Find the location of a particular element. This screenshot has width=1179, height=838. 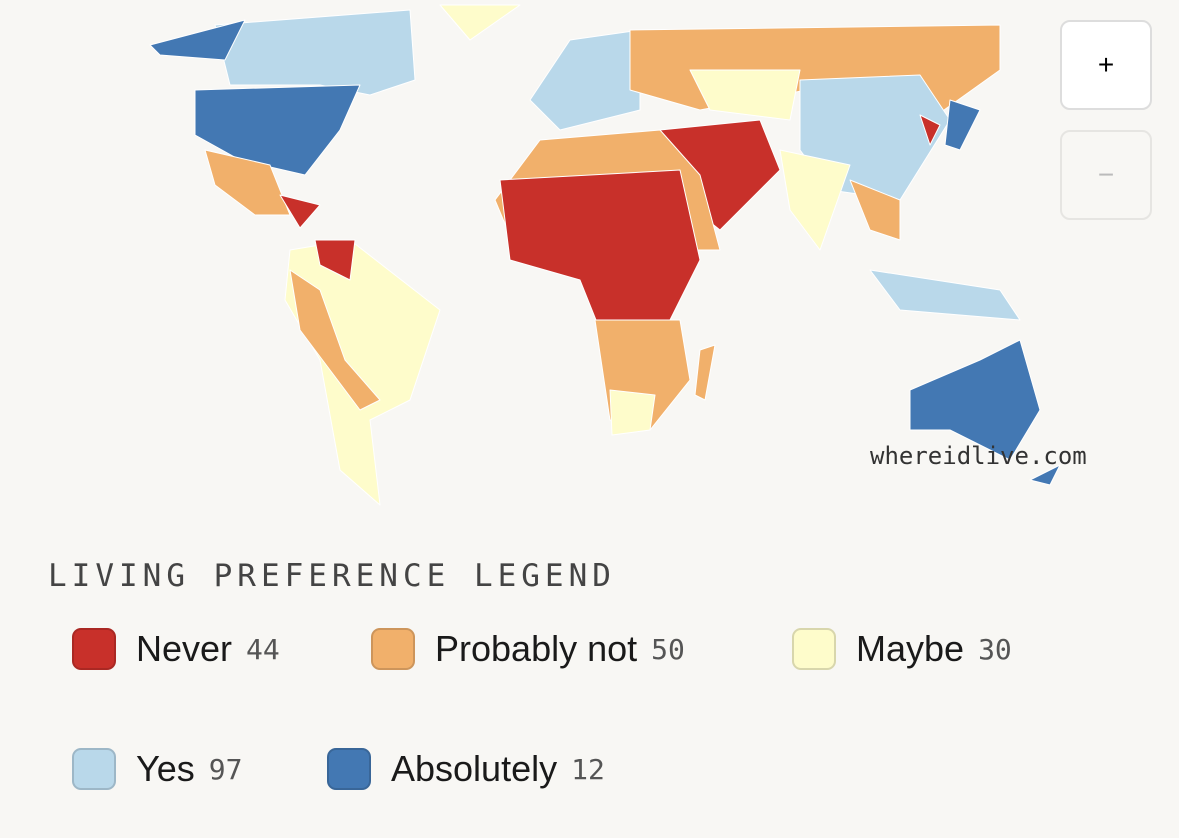

legend-label: Maybe is located at coordinates (910, 648).